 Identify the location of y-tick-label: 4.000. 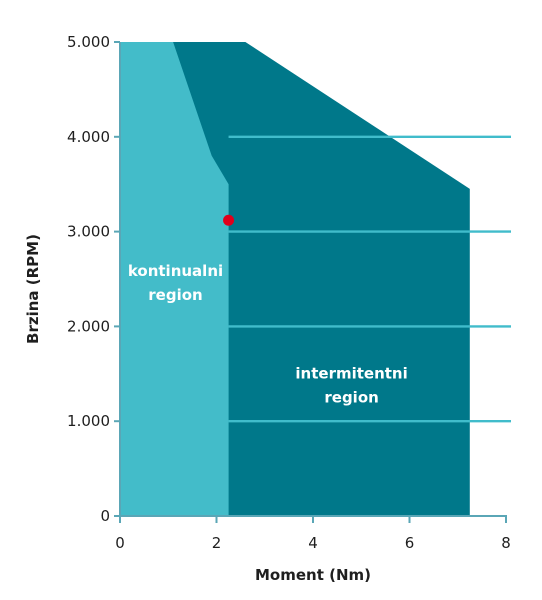
(88, 137).